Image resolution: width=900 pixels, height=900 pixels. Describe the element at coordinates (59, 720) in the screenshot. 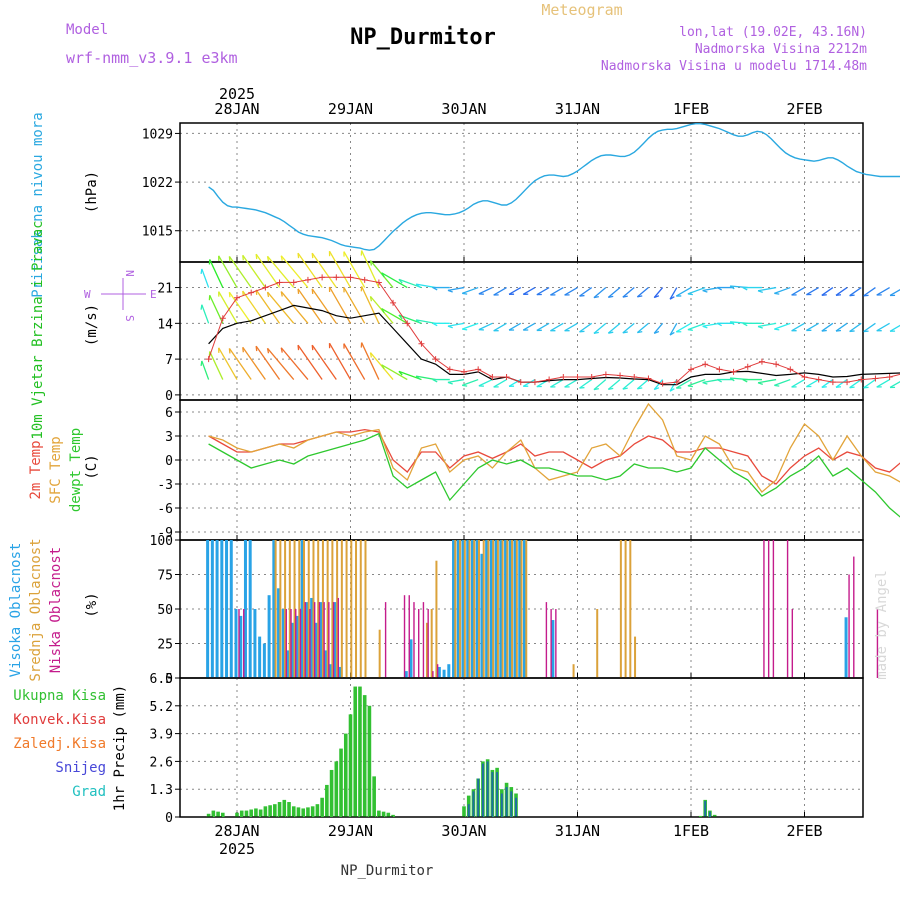

I see `precip-legend-item: Konvek.Kisa` at that location.